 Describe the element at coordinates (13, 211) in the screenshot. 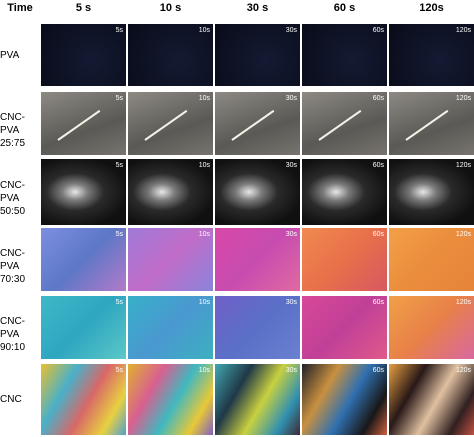

I see `row-label-line: 50:50` at that location.